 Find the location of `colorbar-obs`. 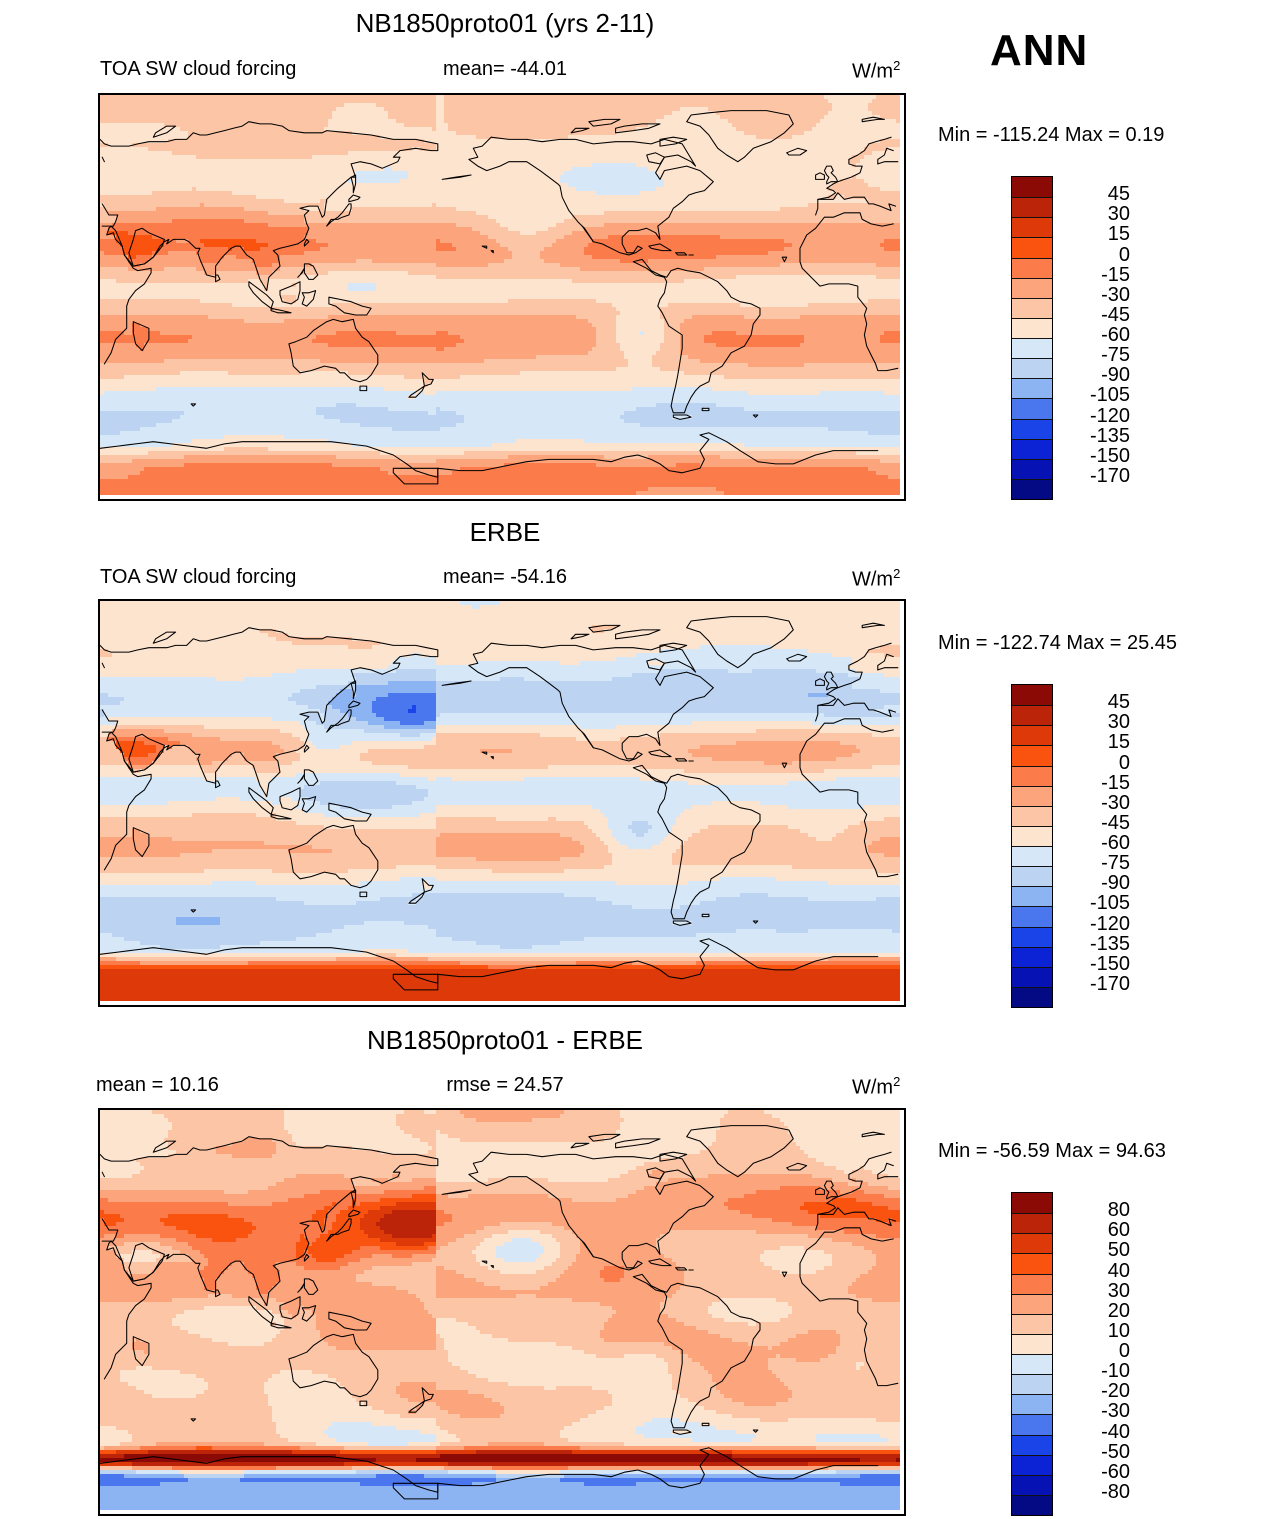

colorbar-obs is located at coordinates (1032, 846).